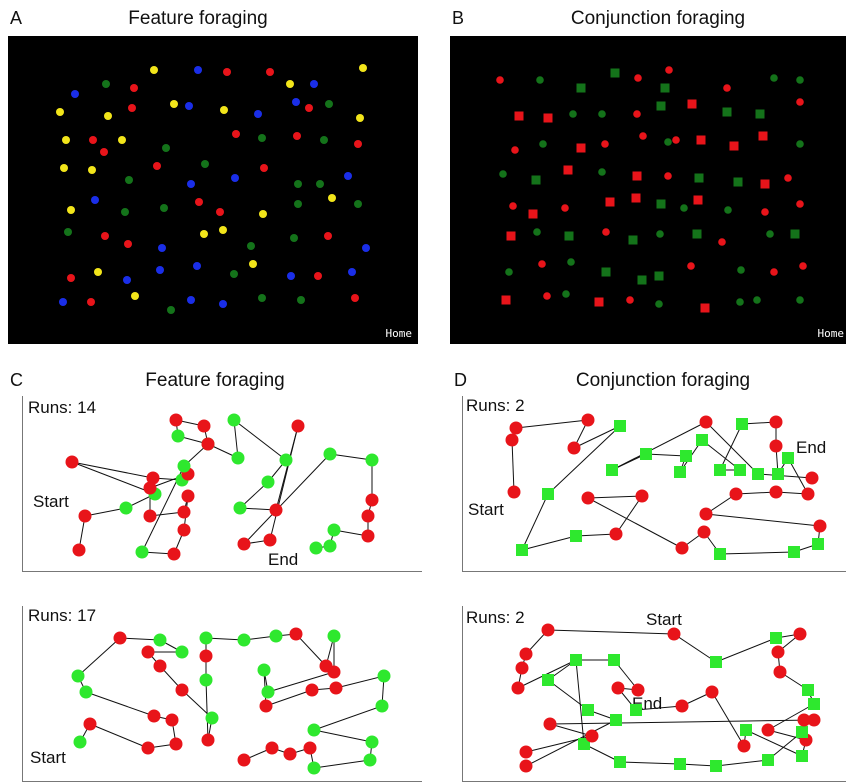 The height and width of the screenshot is (782, 846). What do you see at coordinates (664, 619) in the screenshot?
I see `start-label: Start` at bounding box center [664, 619].